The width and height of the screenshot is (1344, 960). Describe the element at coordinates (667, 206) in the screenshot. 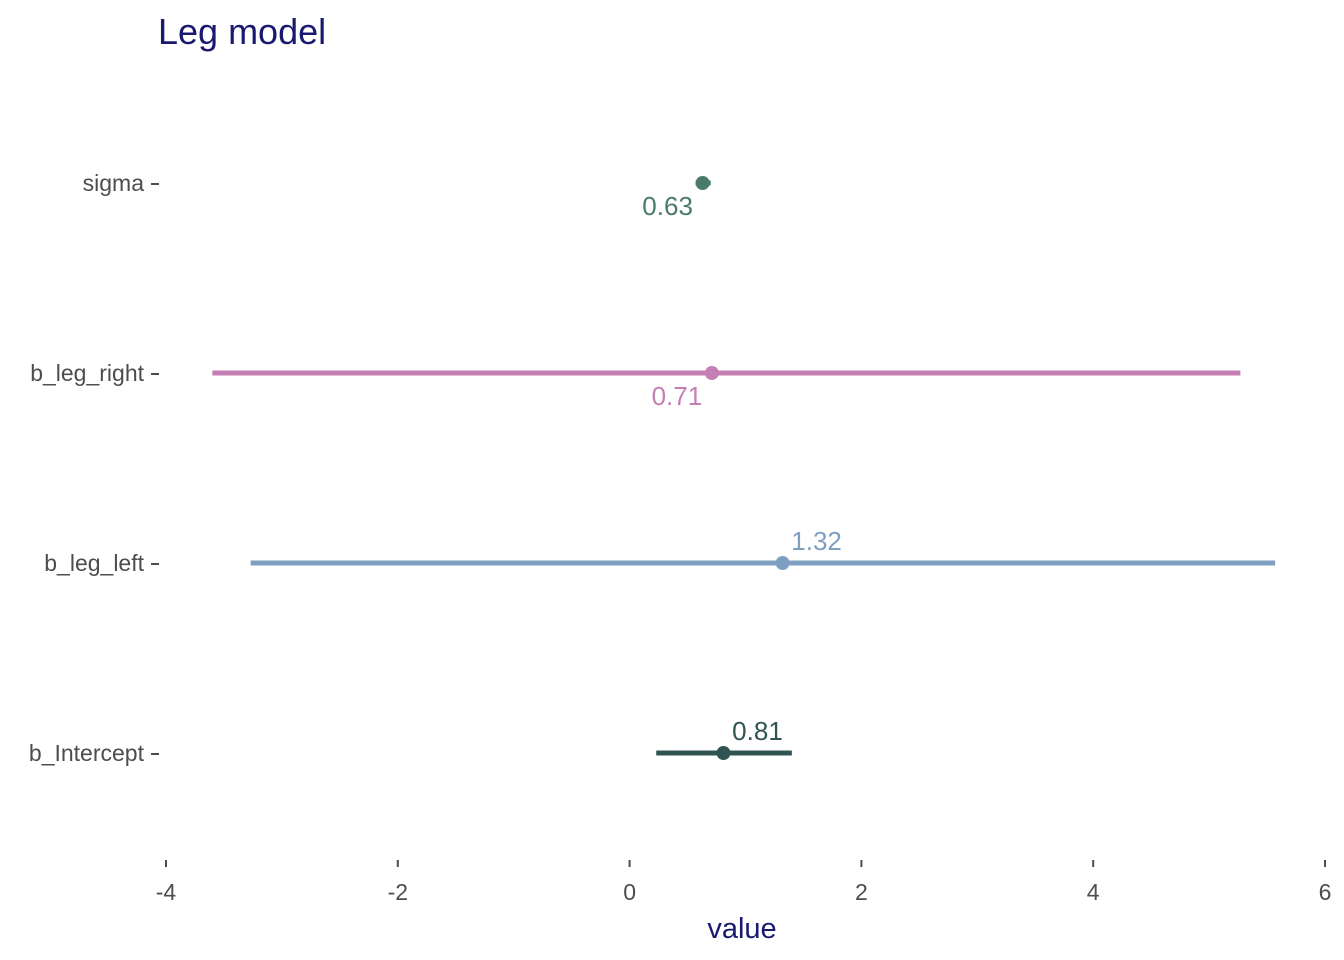

I see `value-label: 0.63` at that location.